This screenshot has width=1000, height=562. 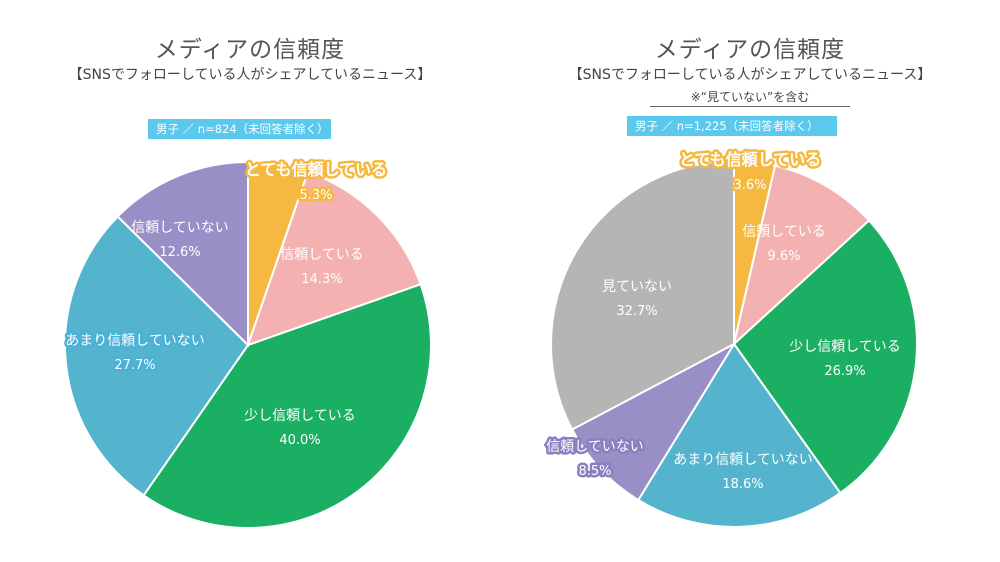 I want to click on svg-text: 12.6%, so click(x=179, y=252).